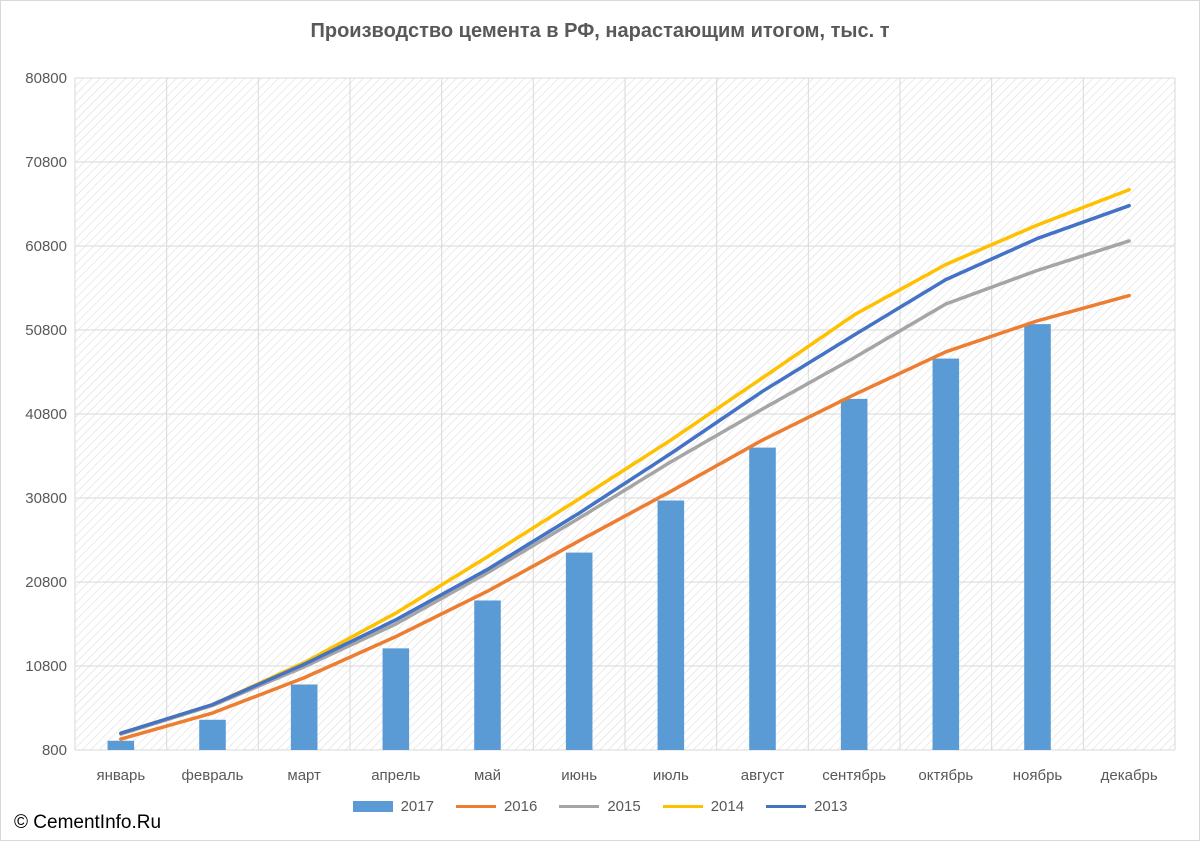 This screenshot has width=1200, height=841. Describe the element at coordinates (46, 666) in the screenshot. I see `y-tick-label: 10800` at that location.